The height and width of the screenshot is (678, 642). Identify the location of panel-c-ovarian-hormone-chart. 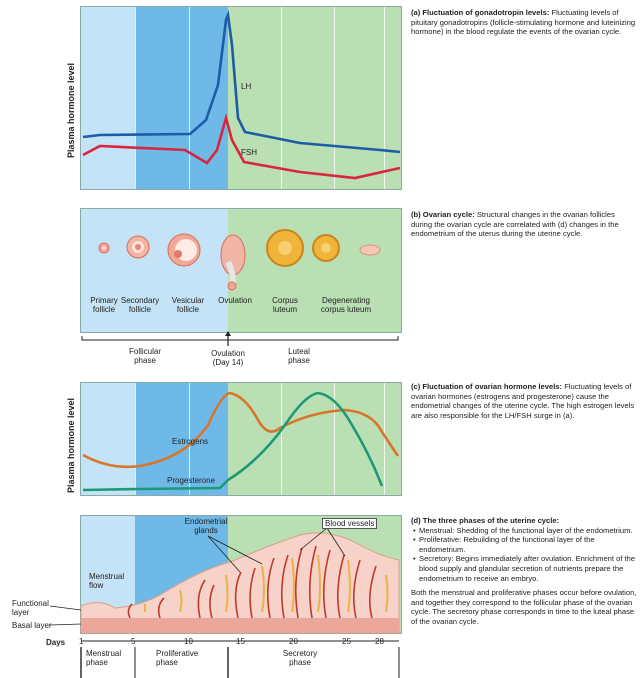
(241, 439).